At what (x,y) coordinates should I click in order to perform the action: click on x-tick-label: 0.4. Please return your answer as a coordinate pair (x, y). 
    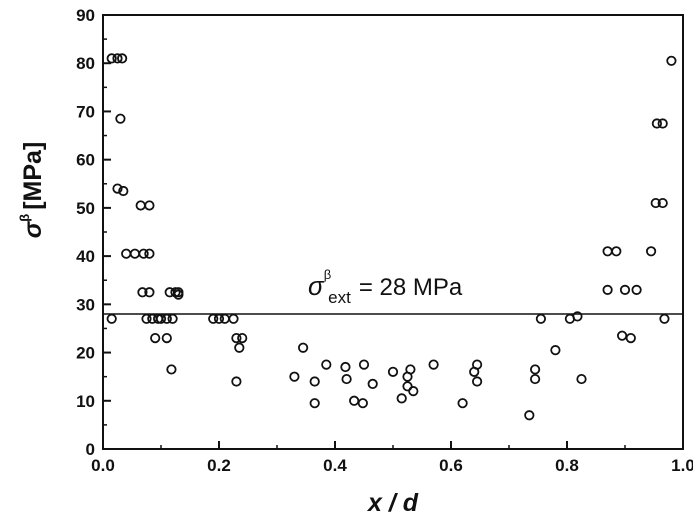
    Looking at the image, I should click on (335, 465).